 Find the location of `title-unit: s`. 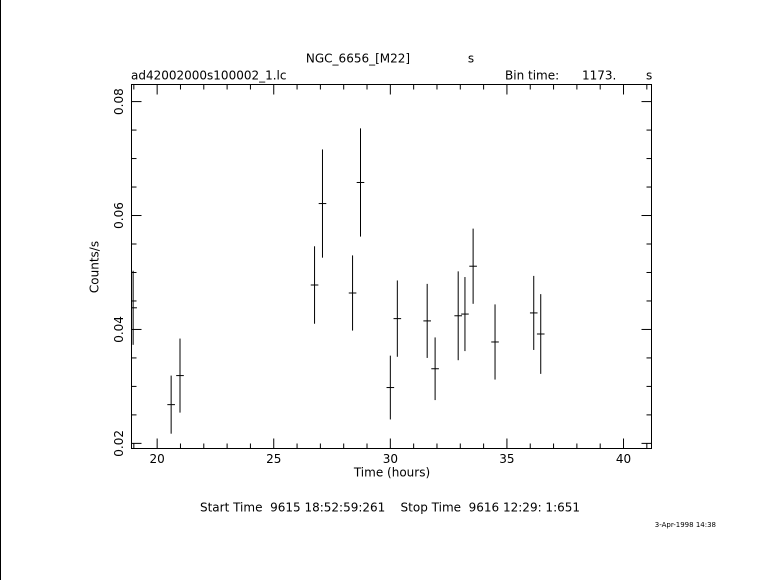

title-unit: s is located at coordinates (471, 59).